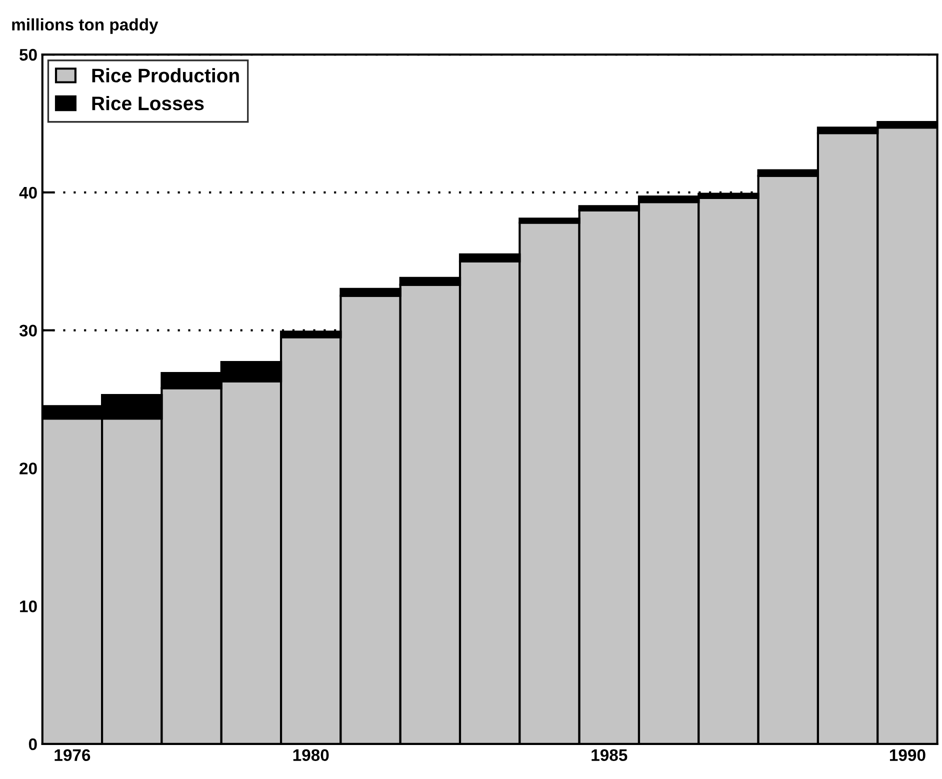 The height and width of the screenshot is (779, 942). I want to click on y-tick-label: 50, so click(28, 54).